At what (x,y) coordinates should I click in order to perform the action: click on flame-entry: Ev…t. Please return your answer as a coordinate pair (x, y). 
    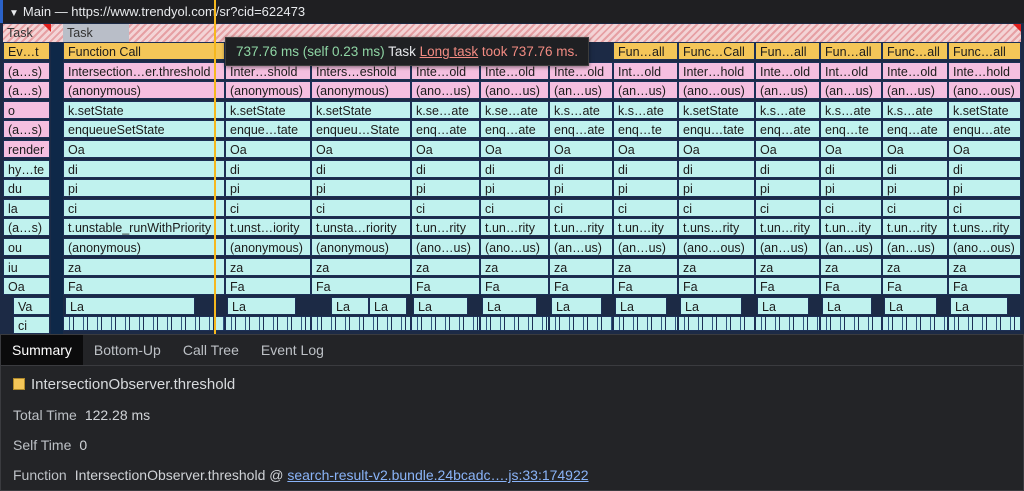
    Looking at the image, I should click on (26, 51).